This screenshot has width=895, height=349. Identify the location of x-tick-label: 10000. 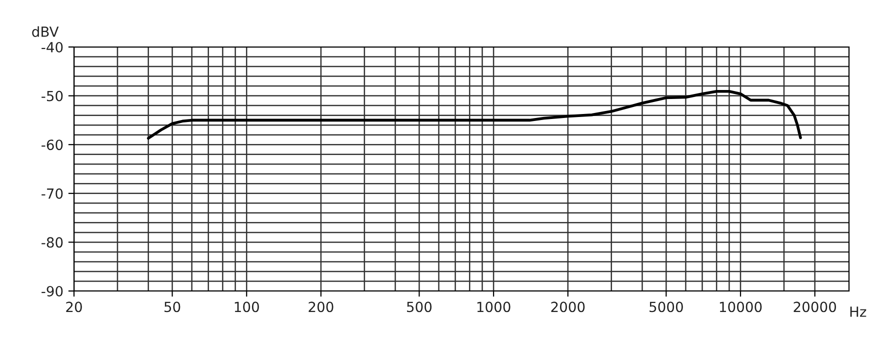
(741, 307).